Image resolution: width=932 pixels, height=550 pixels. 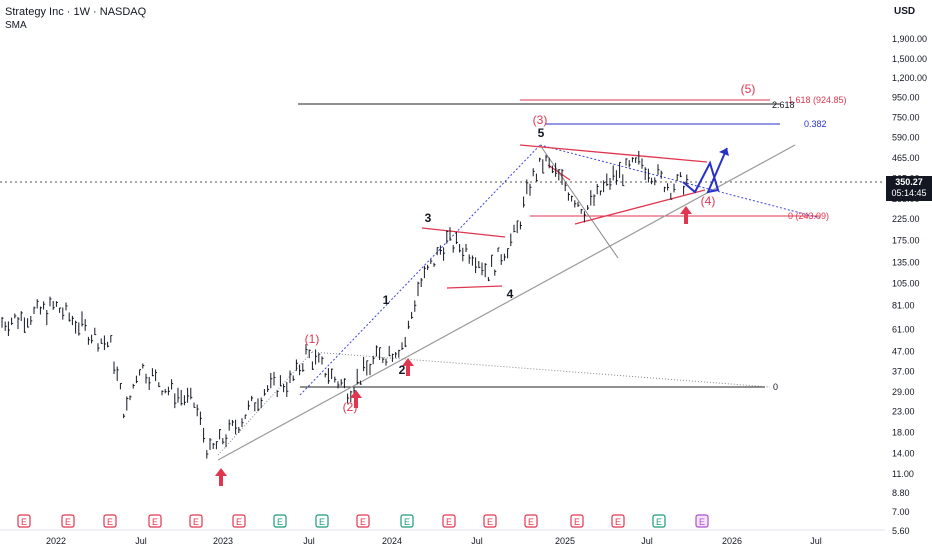 I want to click on indicator-label: SMA, so click(x=16, y=25).